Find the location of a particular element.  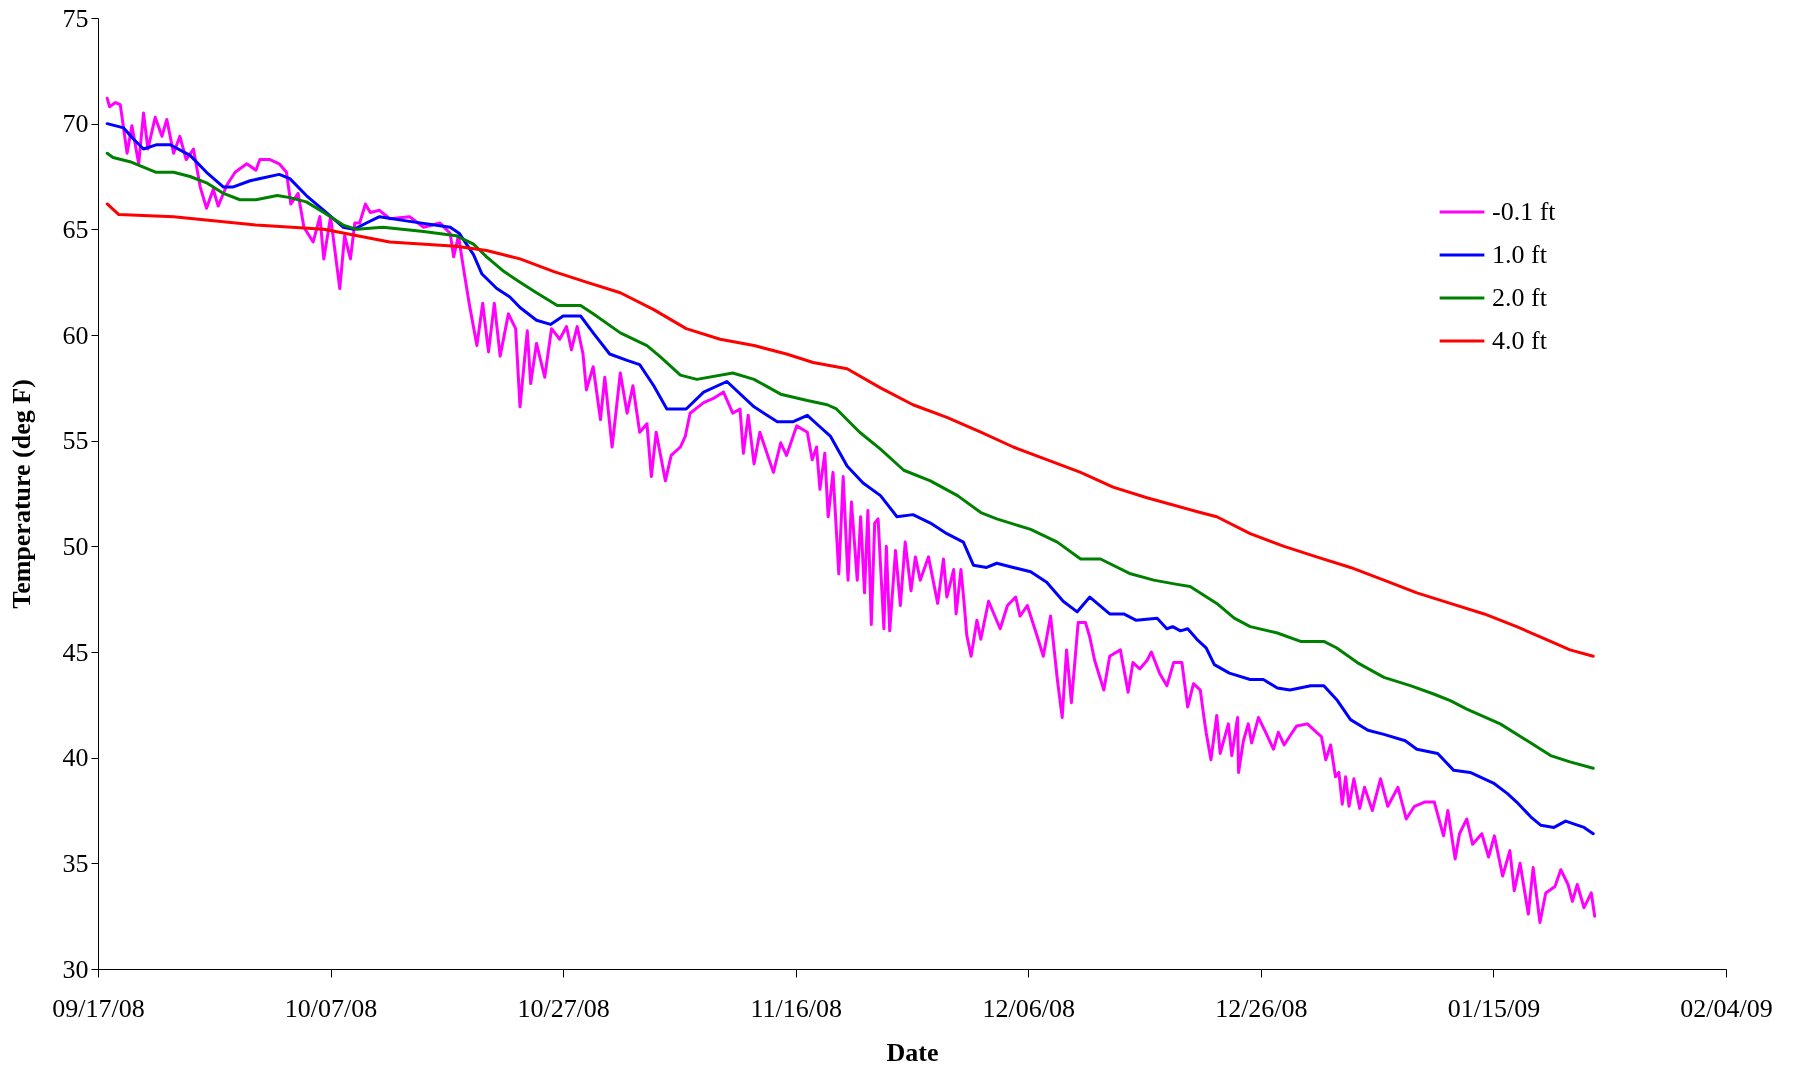

x-tick-label: 12/26/08 is located at coordinates (1261, 1008).